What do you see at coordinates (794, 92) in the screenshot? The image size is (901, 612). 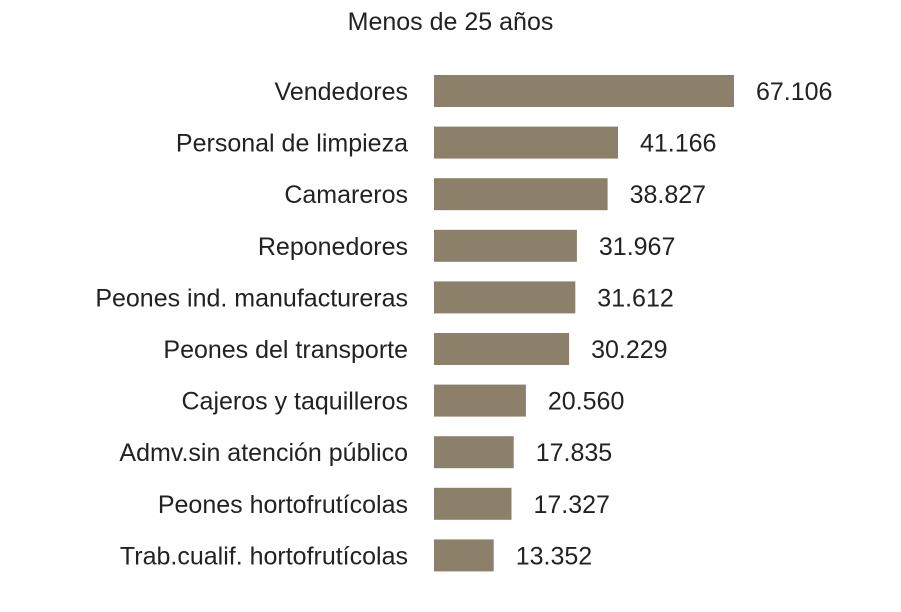 I see `value-label: 67.106` at bounding box center [794, 92].